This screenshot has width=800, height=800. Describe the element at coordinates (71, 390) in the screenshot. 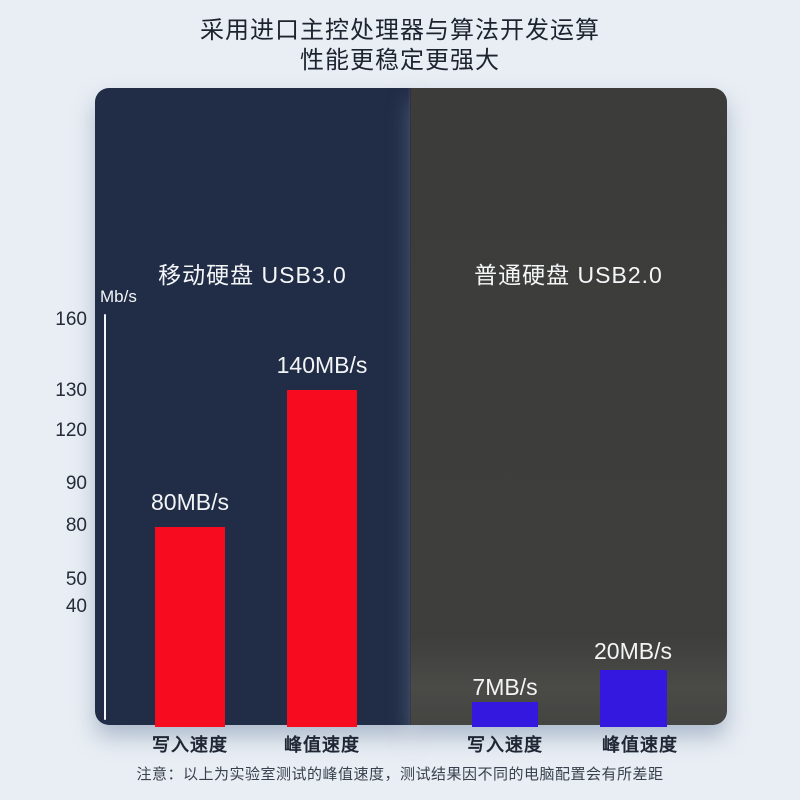

I see `y-tick-130: 130` at that location.